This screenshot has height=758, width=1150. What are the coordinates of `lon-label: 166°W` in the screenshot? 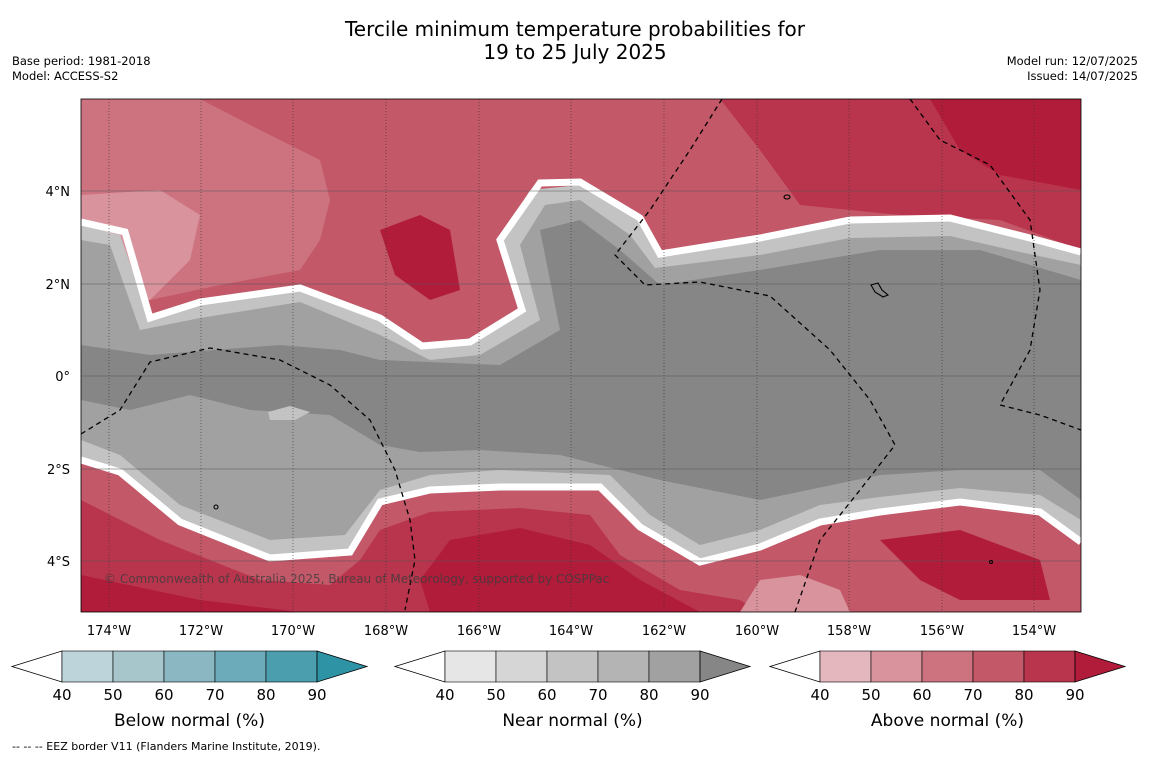 It's located at (479, 631).